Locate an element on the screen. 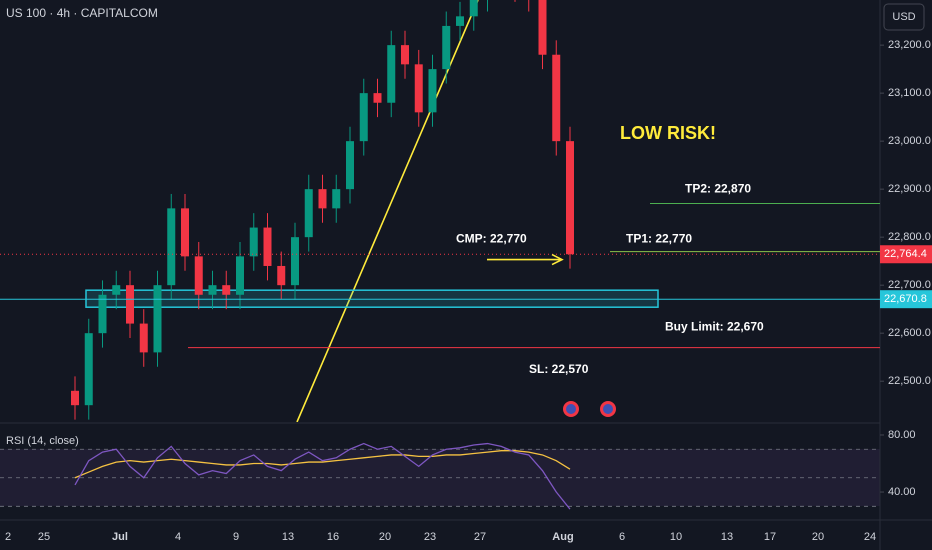 The width and height of the screenshot is (932, 550). rsi-line is located at coordinates (322, 476).